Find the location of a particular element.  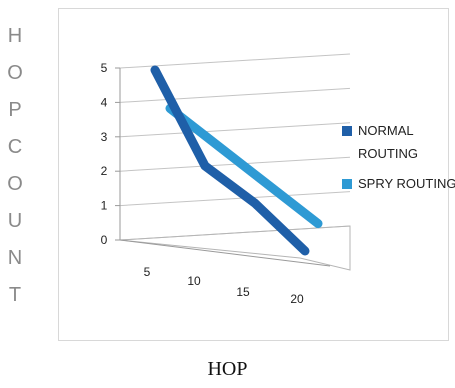

legend-item: NORMAL ROUTING is located at coordinates (380, 142).